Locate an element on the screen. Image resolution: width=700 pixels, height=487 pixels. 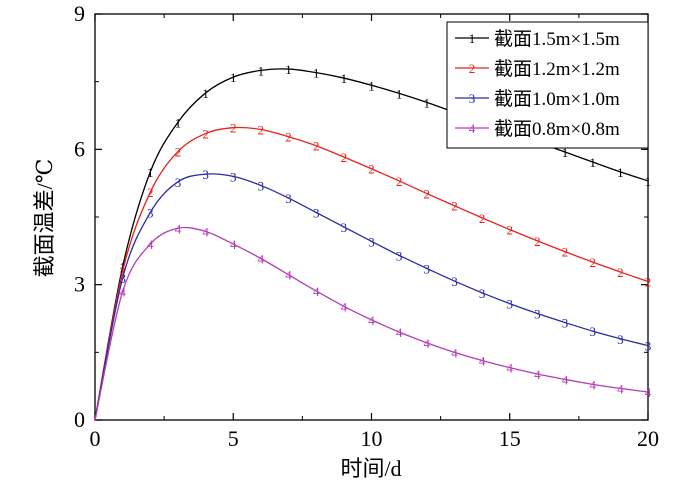
x-tick-label: 15 is located at coordinates (510, 438).